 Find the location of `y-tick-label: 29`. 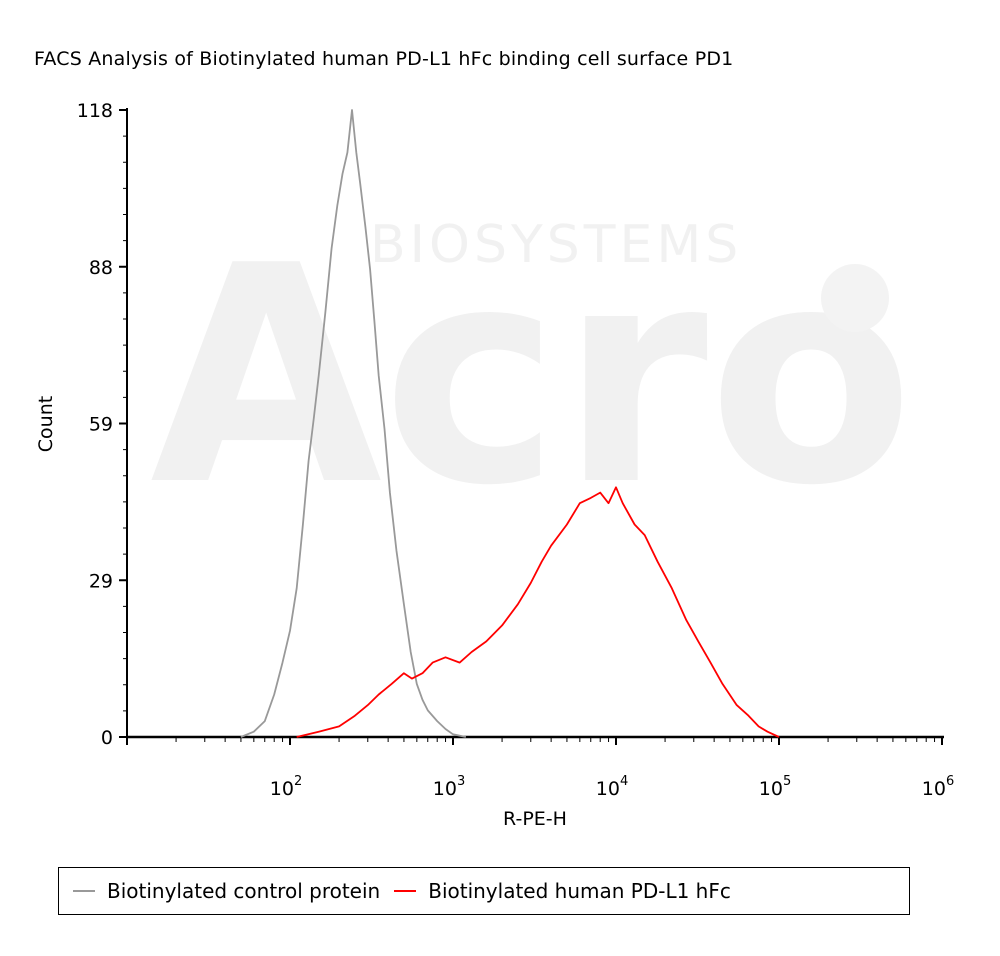

y-tick-label: 29 is located at coordinates (101, 581).